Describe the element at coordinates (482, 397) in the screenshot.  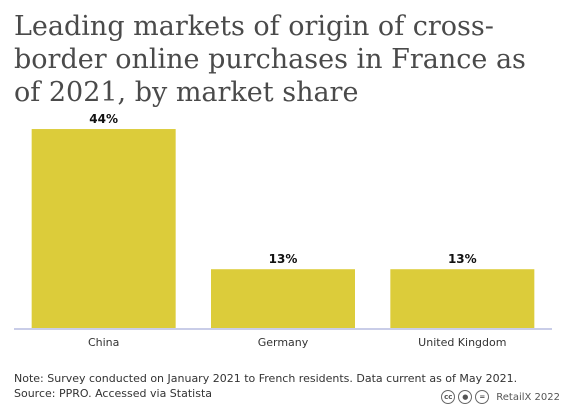
I see `equals-icon: =` at that location.